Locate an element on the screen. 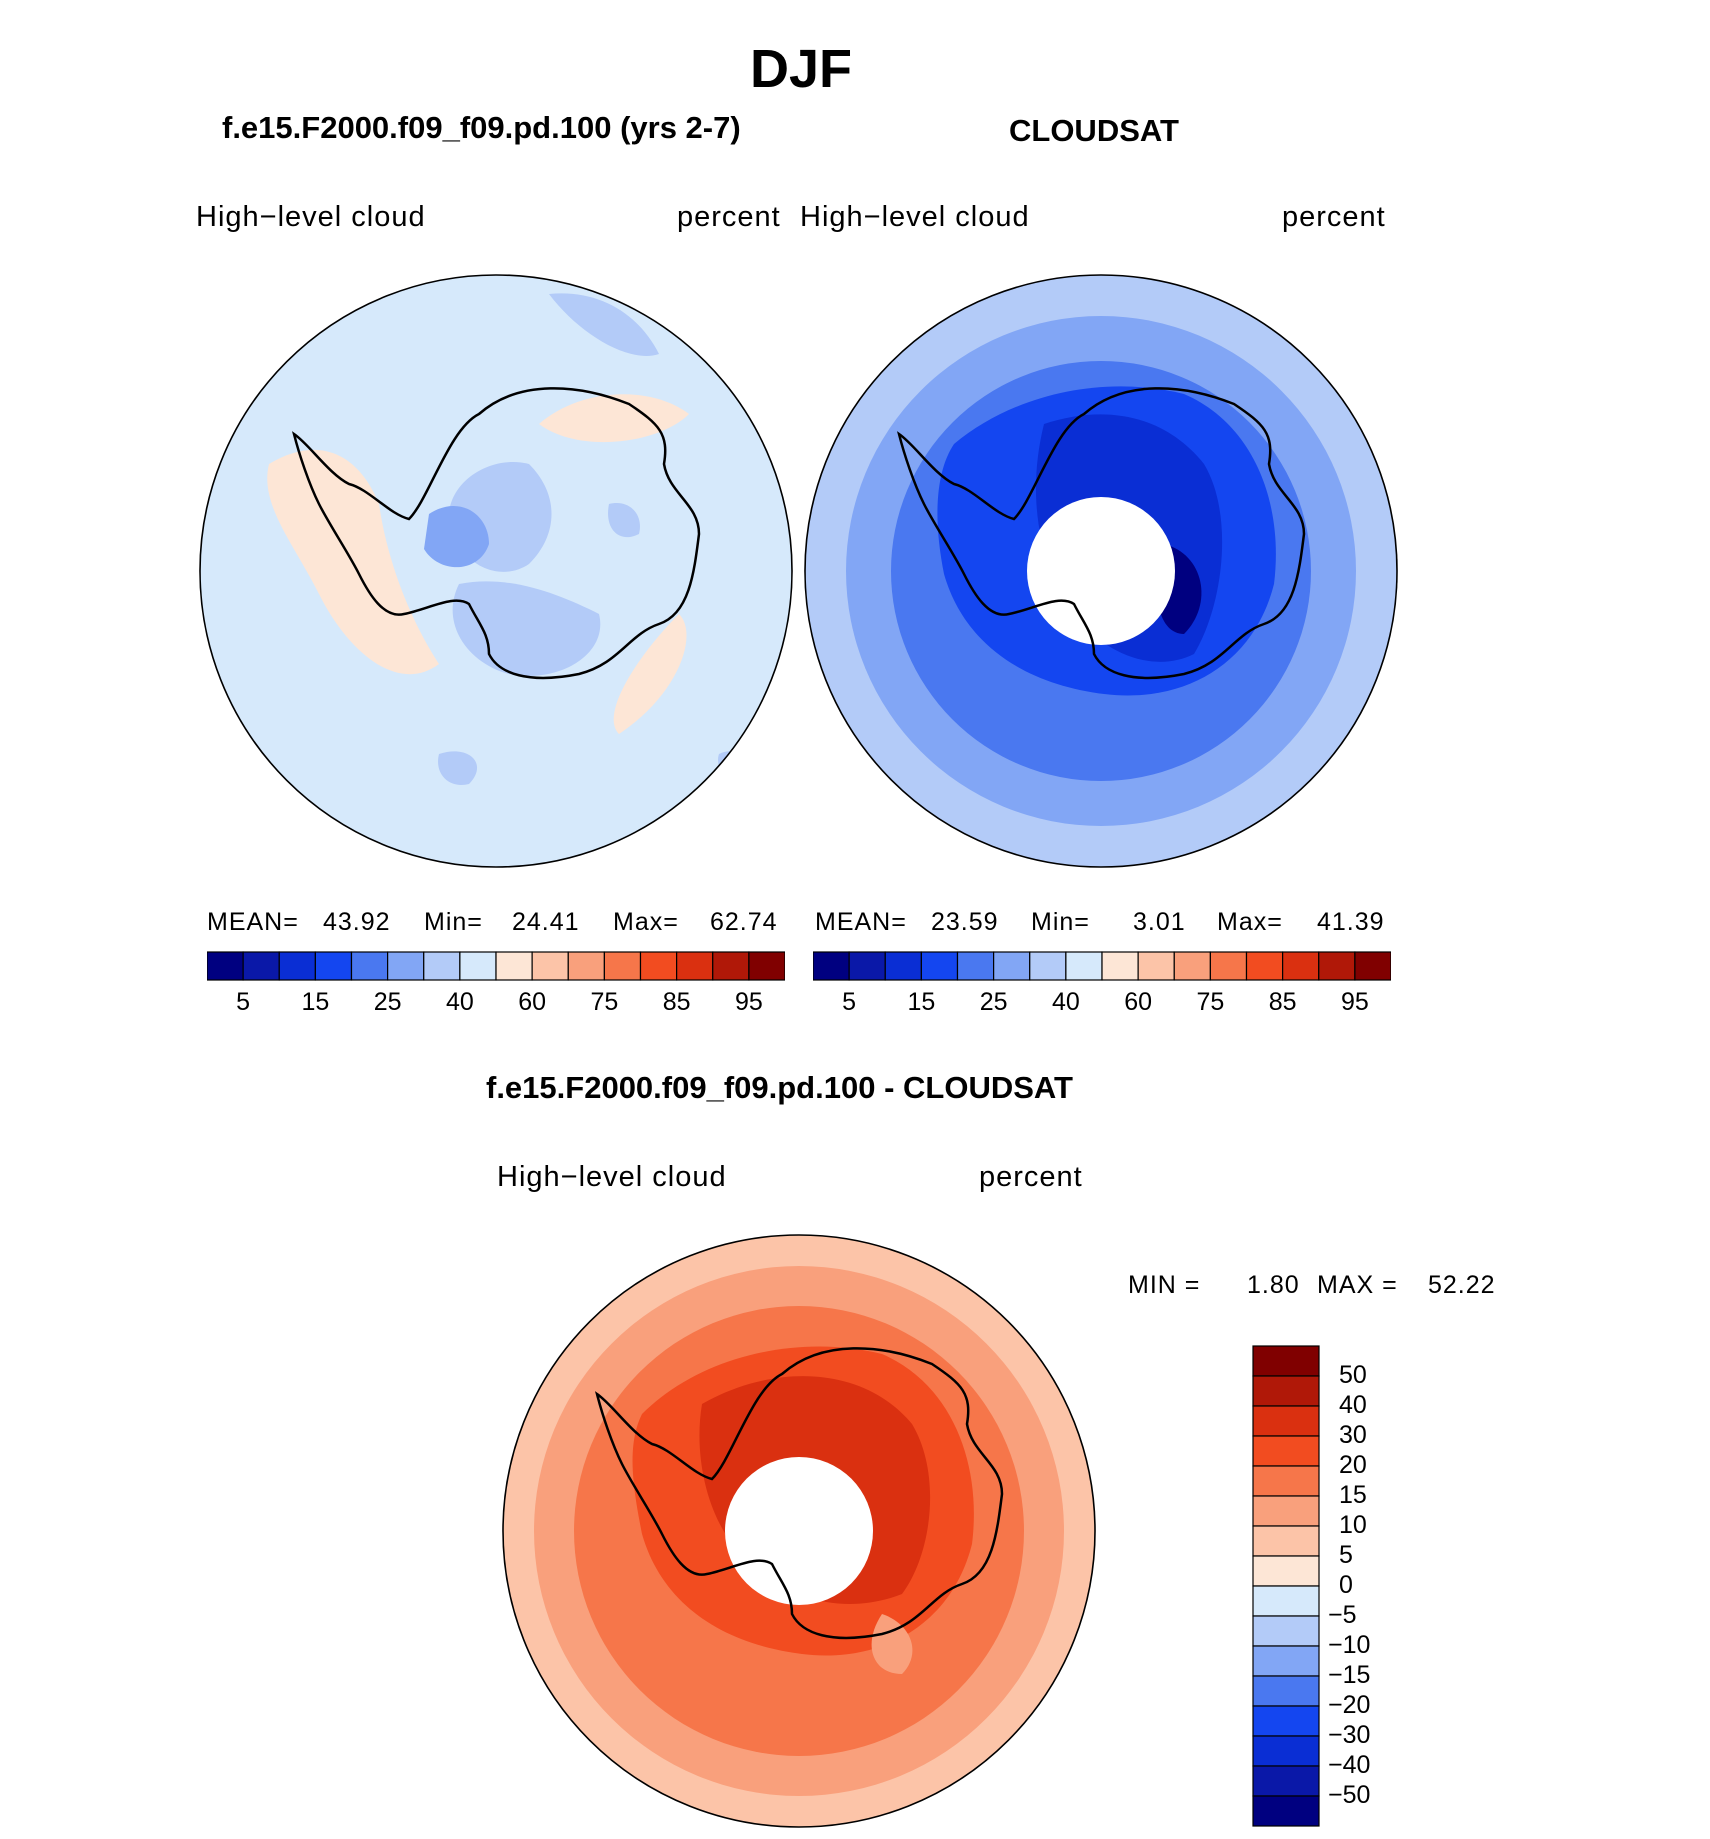 This screenshot has height=1839, width=1710. panel-c-colorbar-tick-label: −15 is located at coordinates (1349, 1675).